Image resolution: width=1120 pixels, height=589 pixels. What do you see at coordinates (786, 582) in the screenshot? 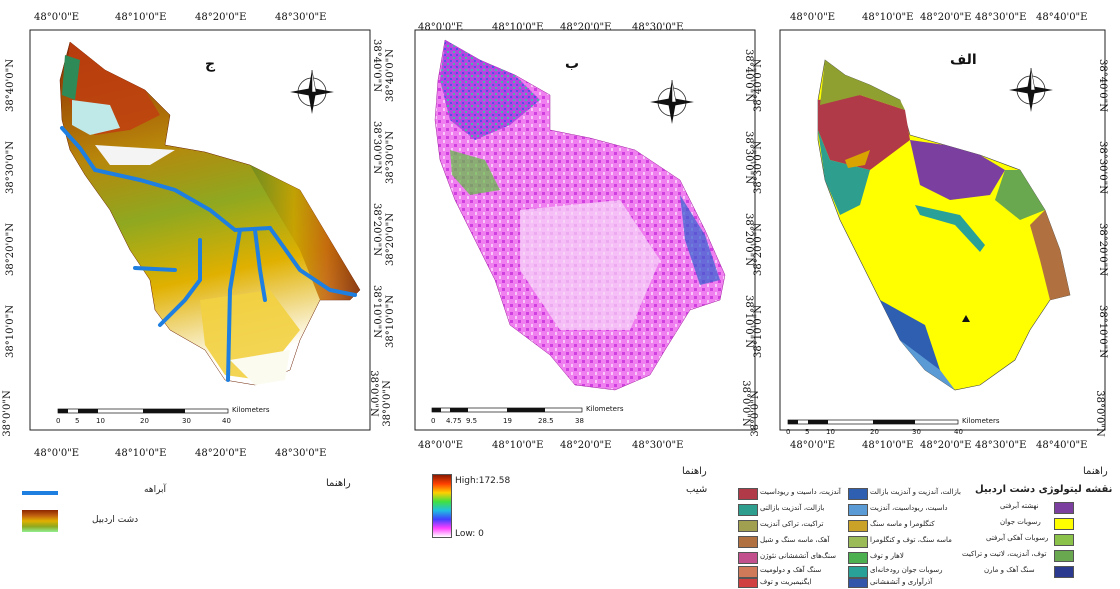
I see `legend-label: ایگنیمبریت و توف` at bounding box center [786, 582].